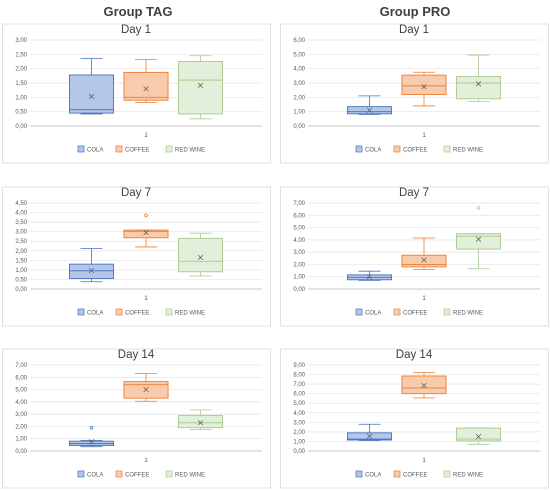 The height and width of the screenshot is (492, 550). I want to click on y-tick-label: 3,00, so click(299, 84).